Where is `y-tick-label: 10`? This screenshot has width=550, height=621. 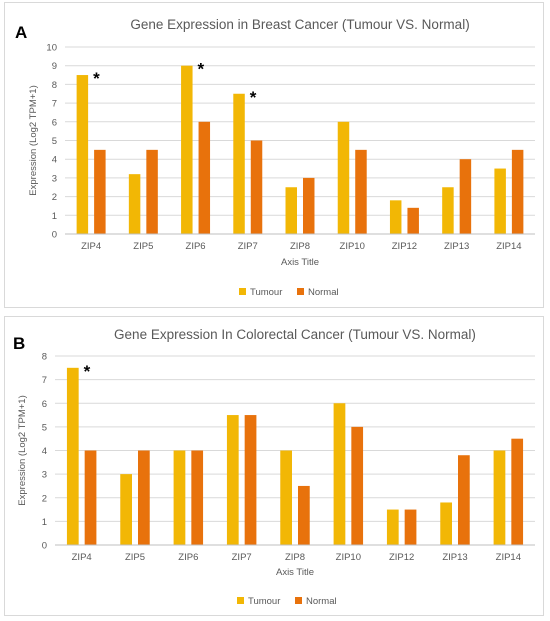
y-tick-label: 10 is located at coordinates (51, 48).